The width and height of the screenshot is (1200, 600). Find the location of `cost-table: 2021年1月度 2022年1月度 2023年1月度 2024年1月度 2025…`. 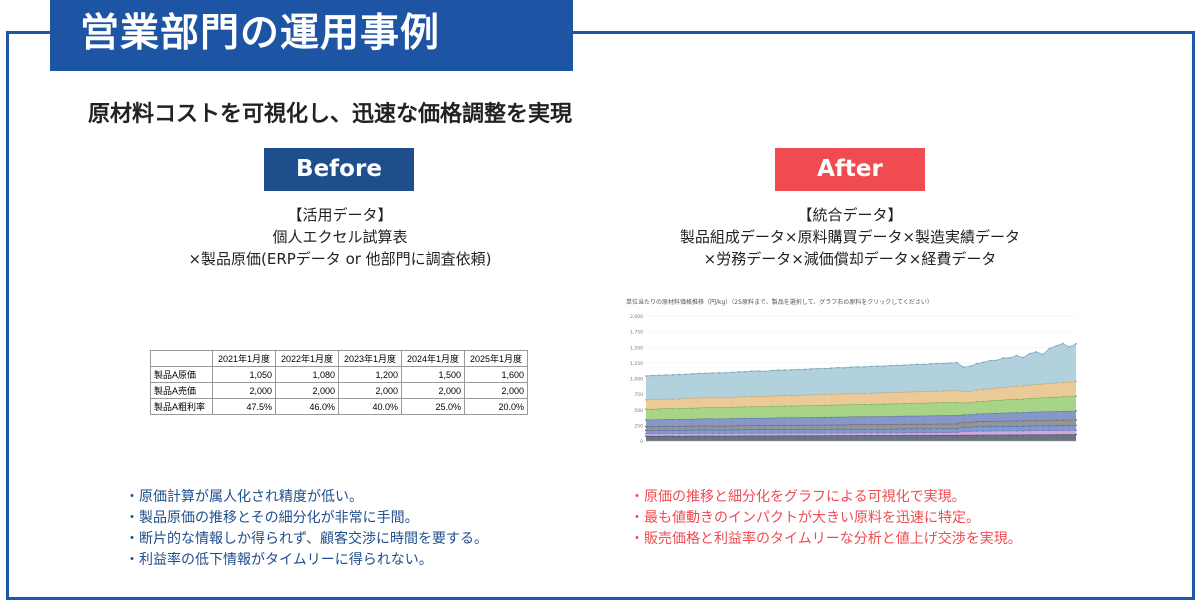

cost-table: 2021年1月度 2022年1月度 2023年1月度 2024年1月度 2025… is located at coordinates (339, 382).